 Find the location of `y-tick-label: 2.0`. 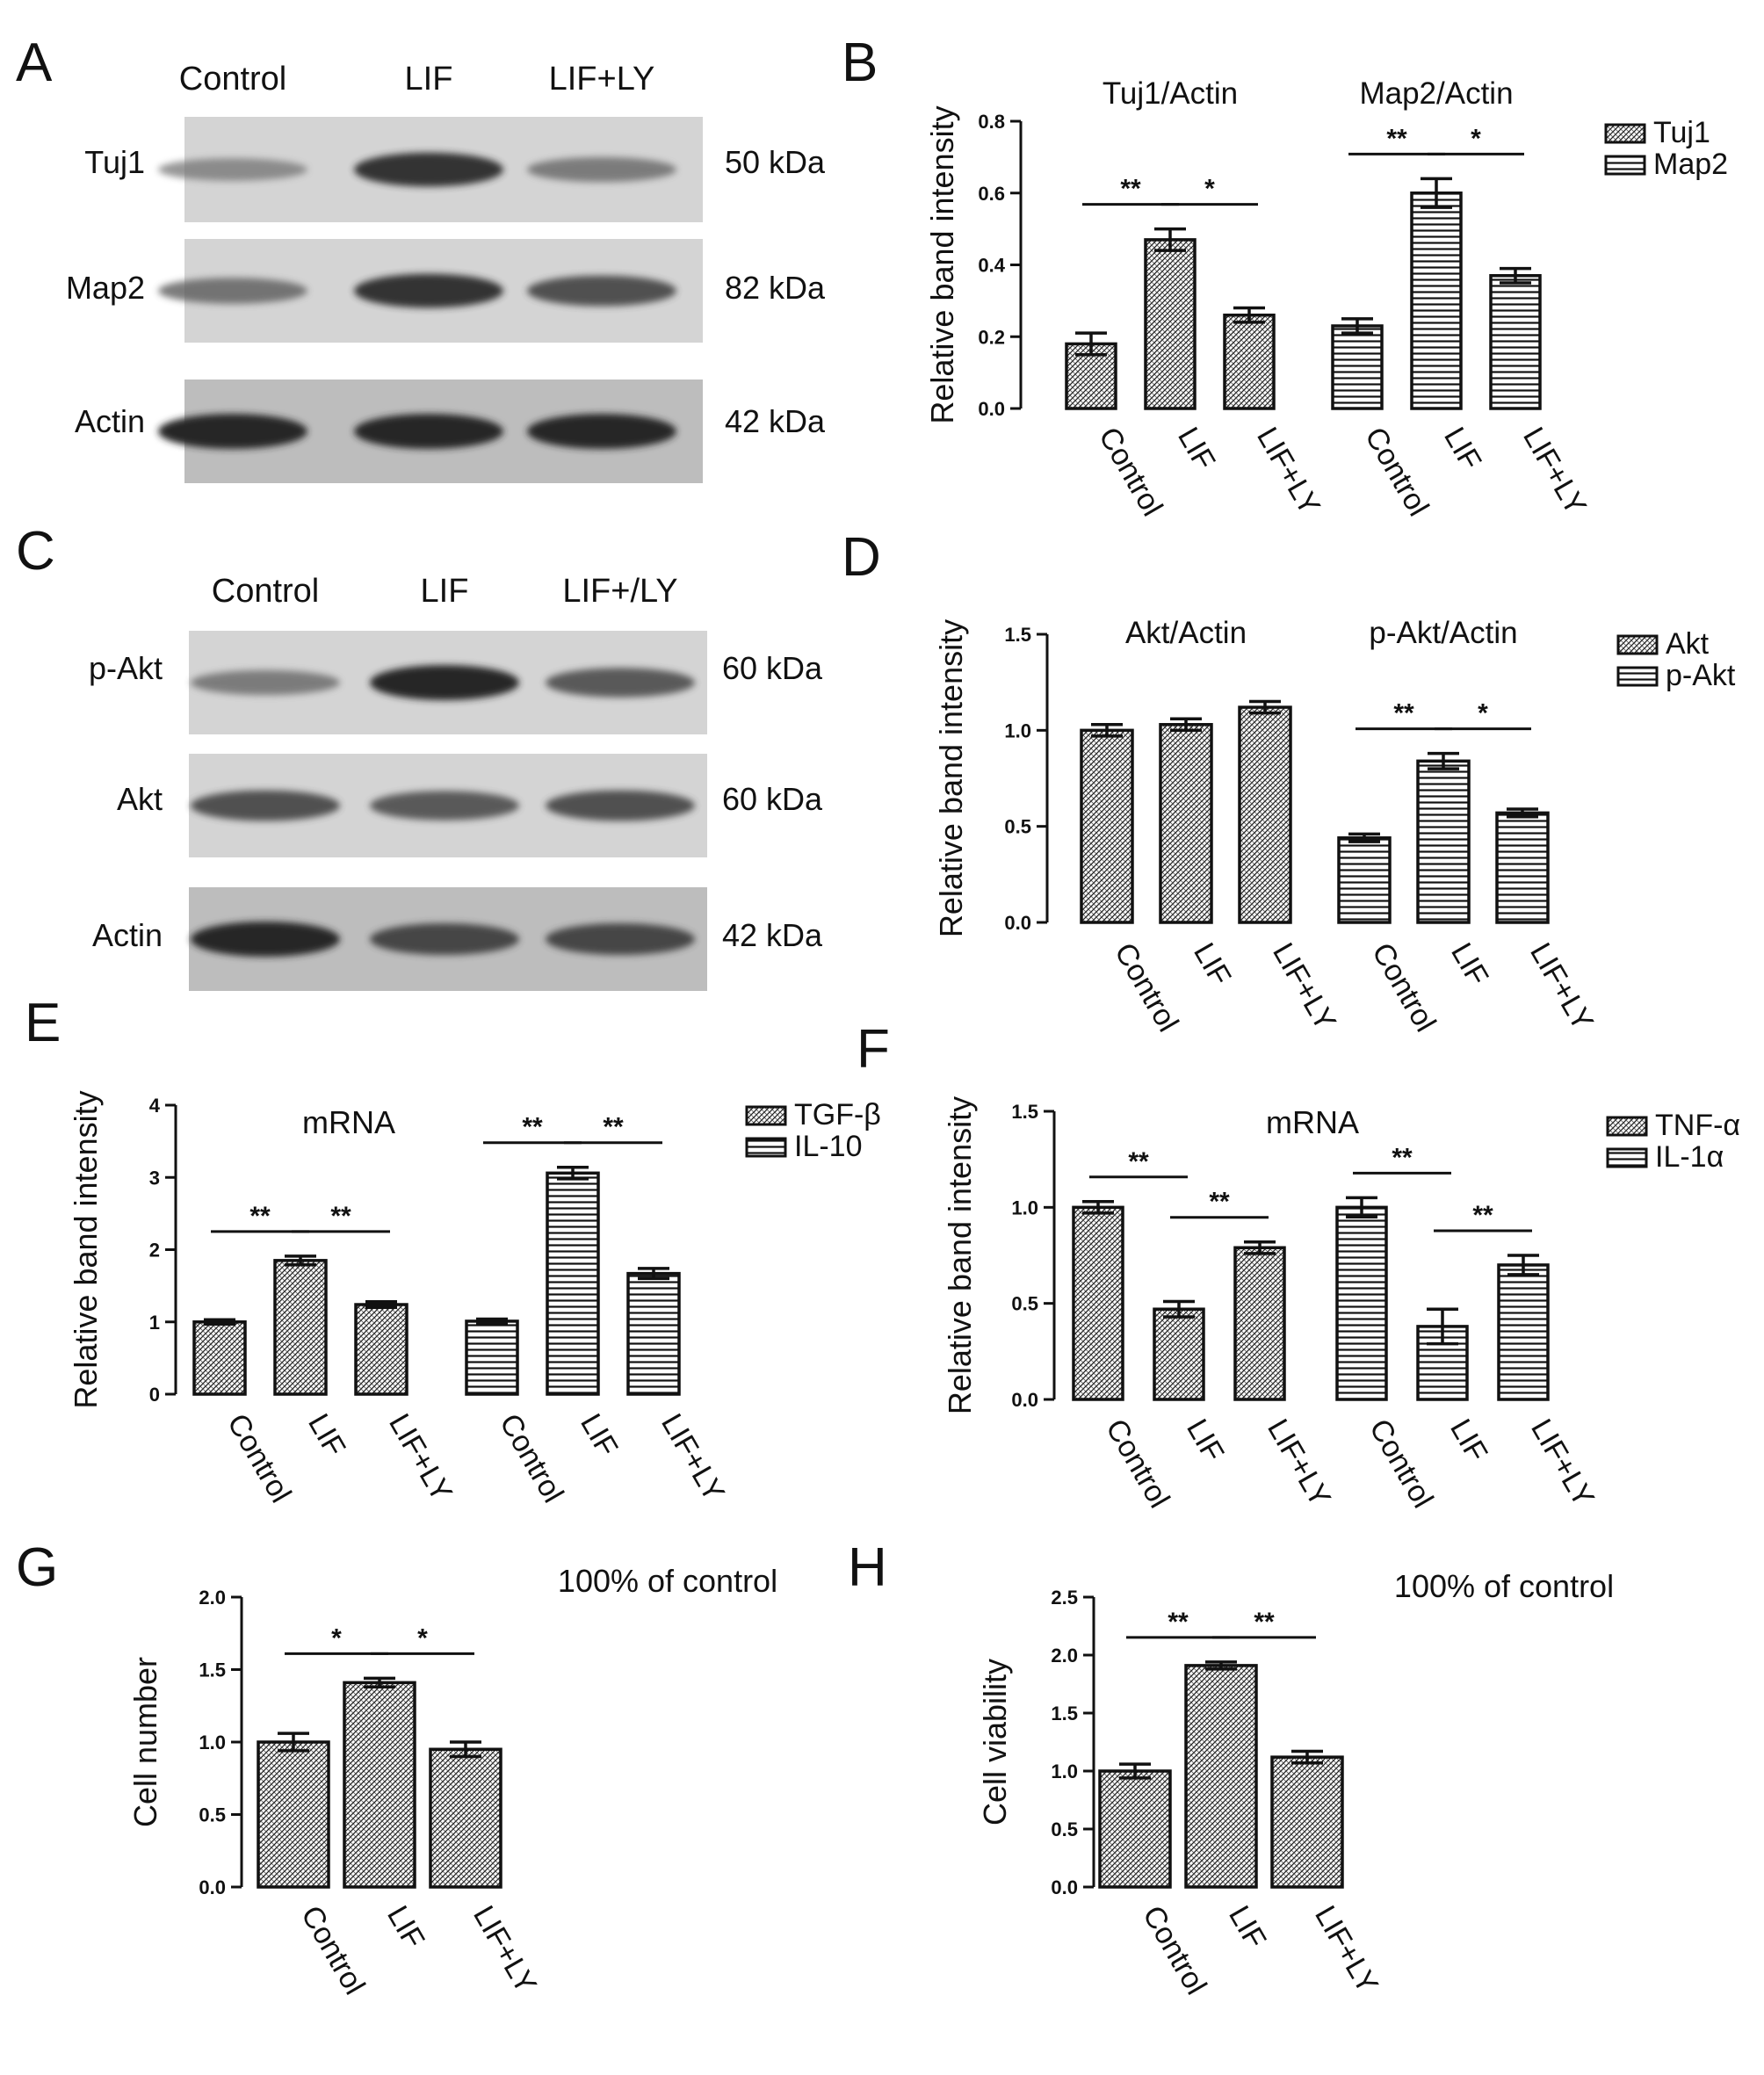

y-tick-label: 2.0 is located at coordinates (1064, 1656).